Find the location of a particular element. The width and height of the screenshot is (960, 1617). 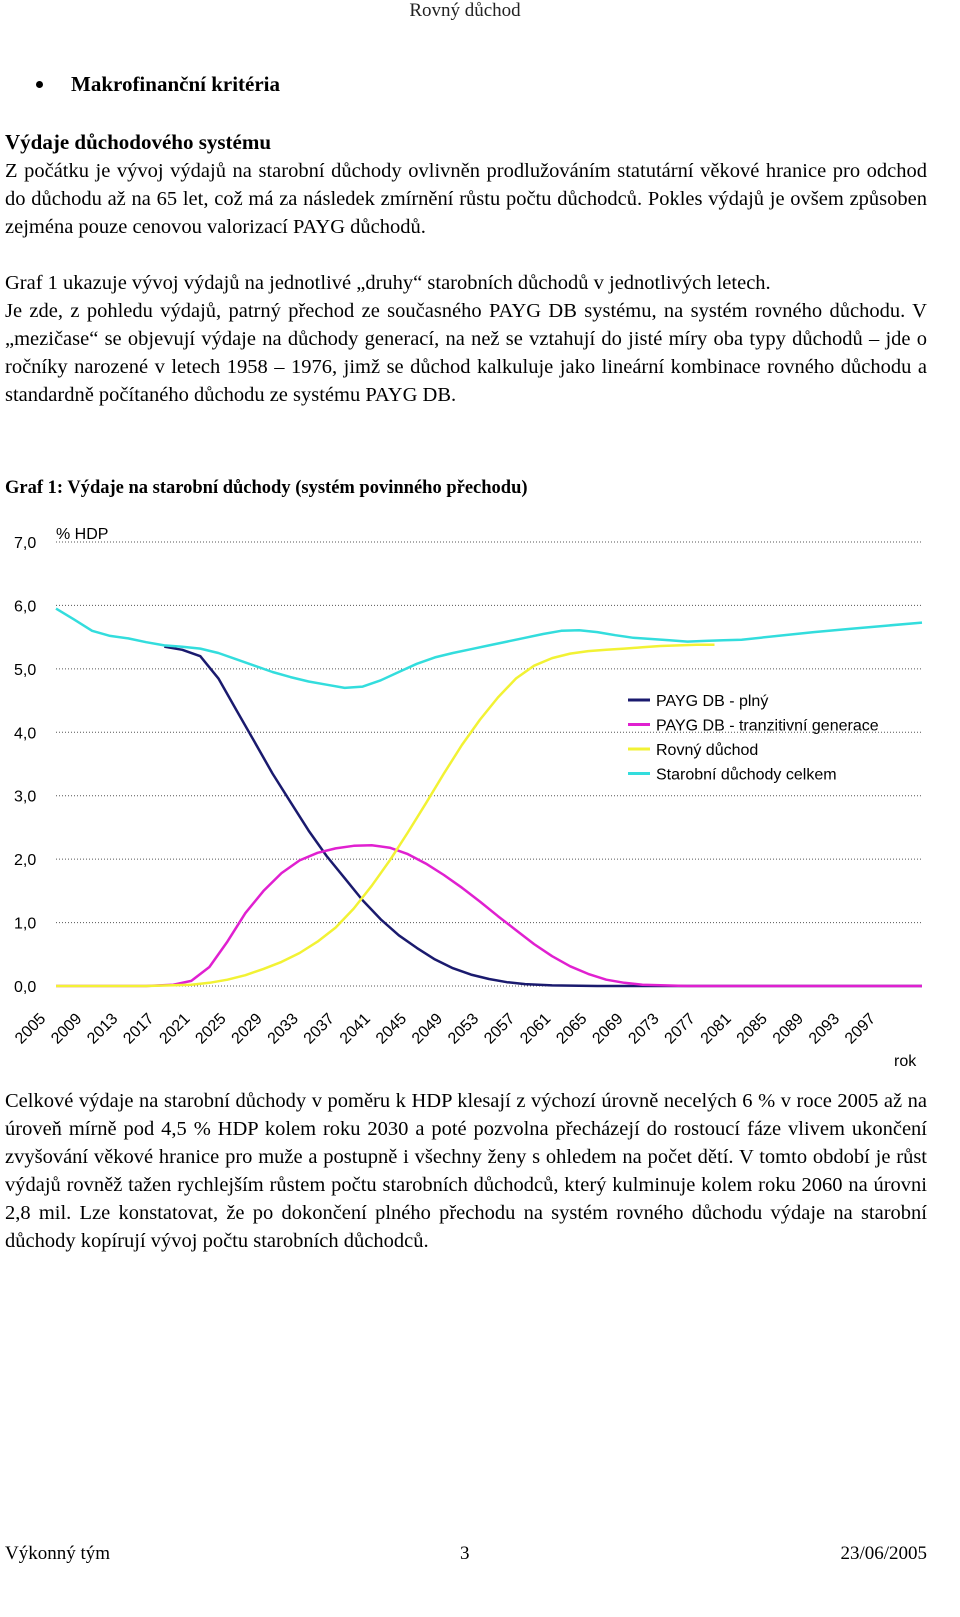

x-tick-label: 2041 is located at coordinates (355, 1028).